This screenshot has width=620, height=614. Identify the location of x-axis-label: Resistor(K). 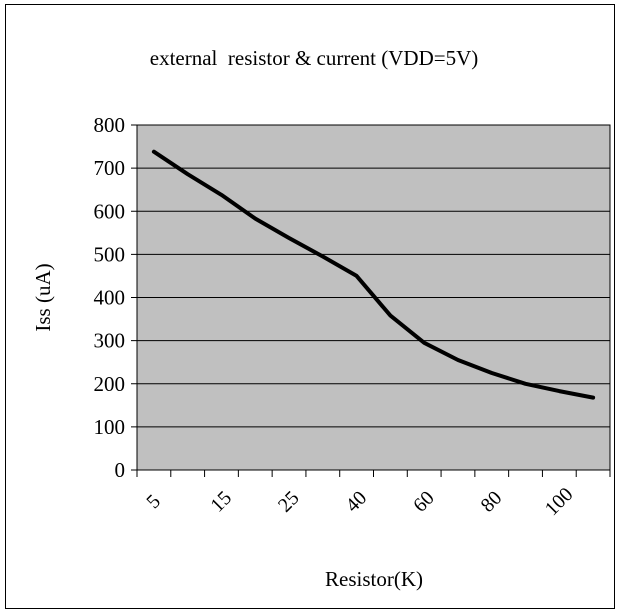
(374, 579).